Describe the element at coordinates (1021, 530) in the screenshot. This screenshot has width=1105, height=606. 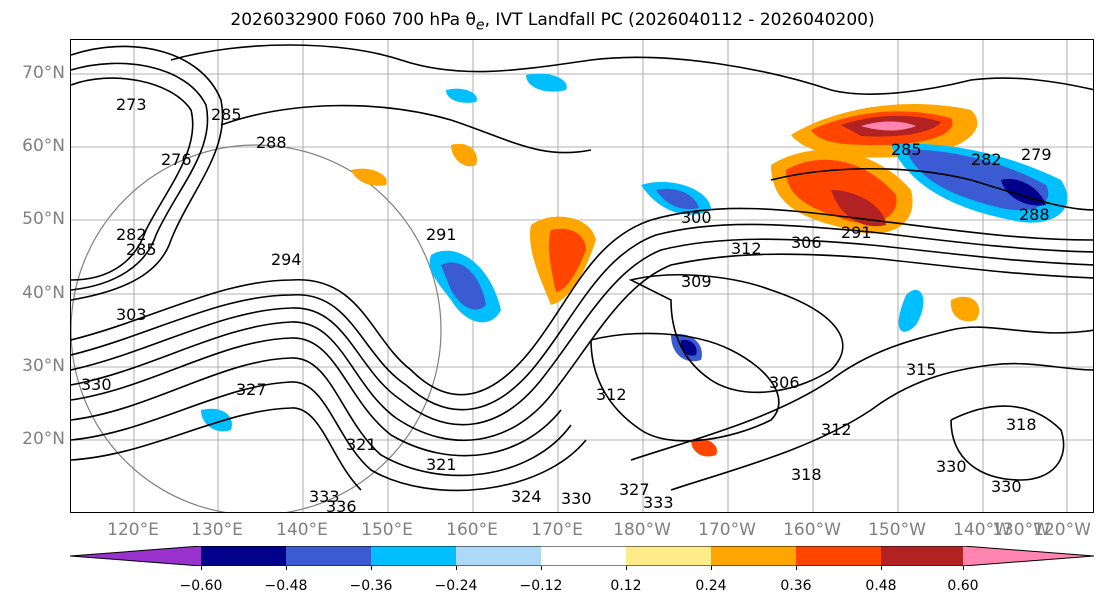
I see `lon-label-130w: 130°W` at that location.